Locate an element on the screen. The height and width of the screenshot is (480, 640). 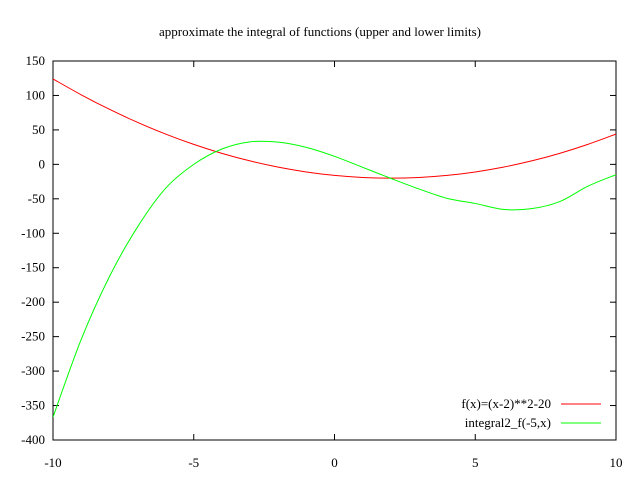
y-tick-label: -300 is located at coordinates (33, 370).